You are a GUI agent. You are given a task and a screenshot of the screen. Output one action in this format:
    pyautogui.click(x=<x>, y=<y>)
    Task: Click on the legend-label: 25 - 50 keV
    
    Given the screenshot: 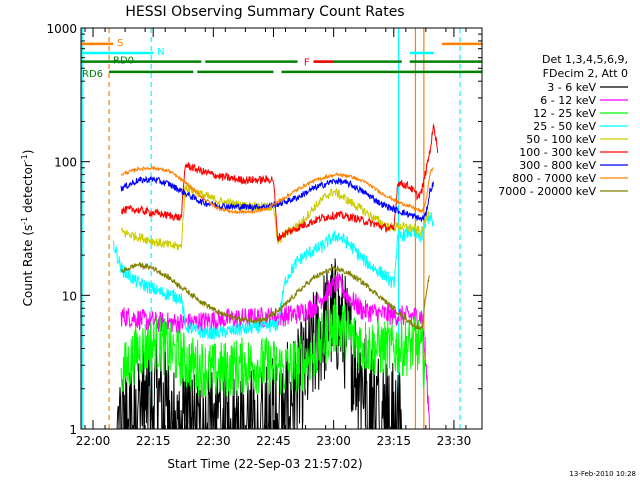 What is the action you would take?
    pyautogui.click(x=564, y=126)
    